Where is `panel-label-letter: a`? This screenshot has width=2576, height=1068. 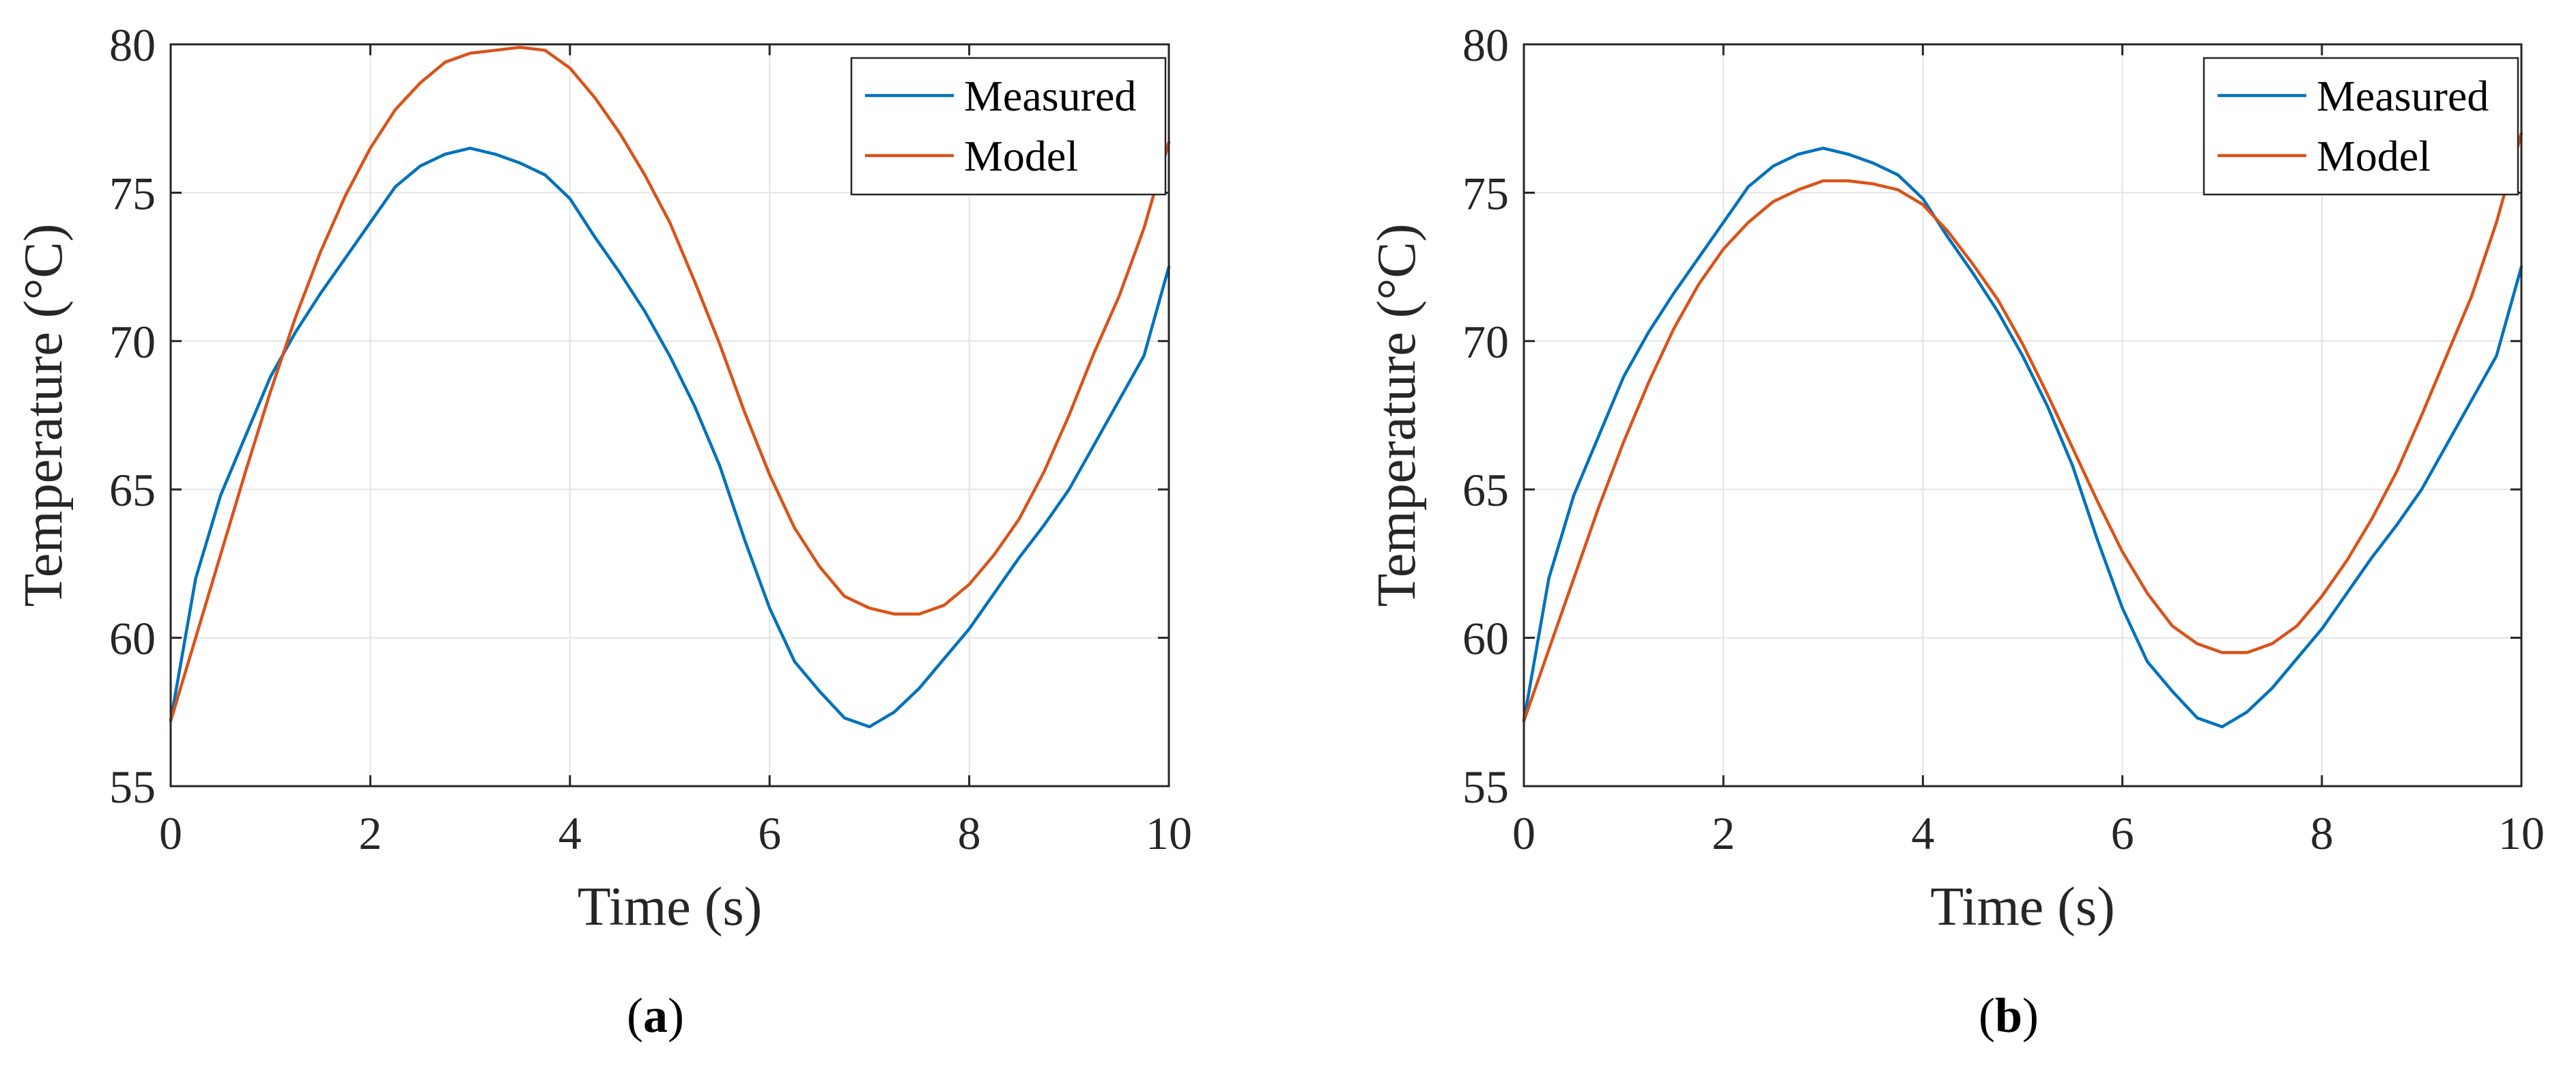
panel-label-letter: a is located at coordinates (655, 1015).